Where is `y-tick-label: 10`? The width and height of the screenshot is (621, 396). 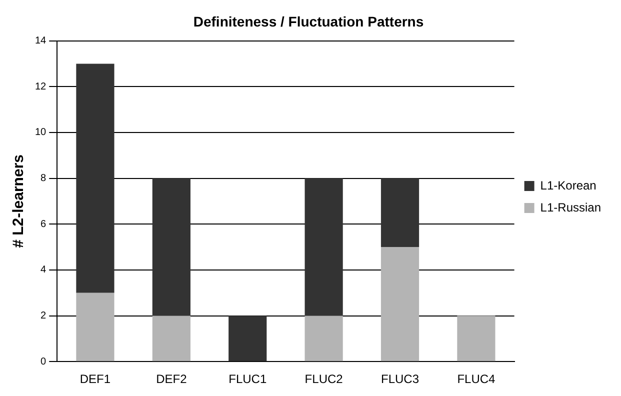
y-tick-label: 10 is located at coordinates (41, 132).